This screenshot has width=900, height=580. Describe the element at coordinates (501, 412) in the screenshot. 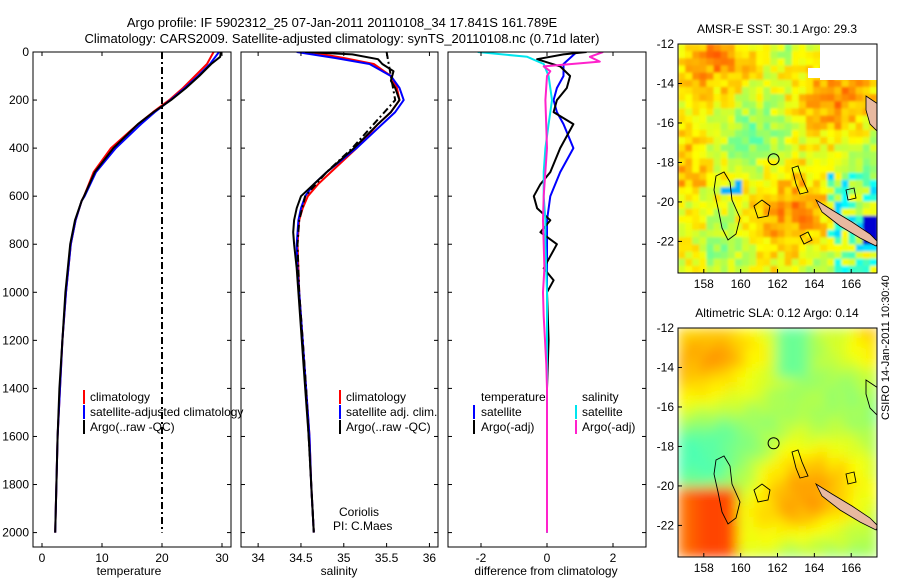

I see `legend-label-temp-satellite: satellite` at that location.